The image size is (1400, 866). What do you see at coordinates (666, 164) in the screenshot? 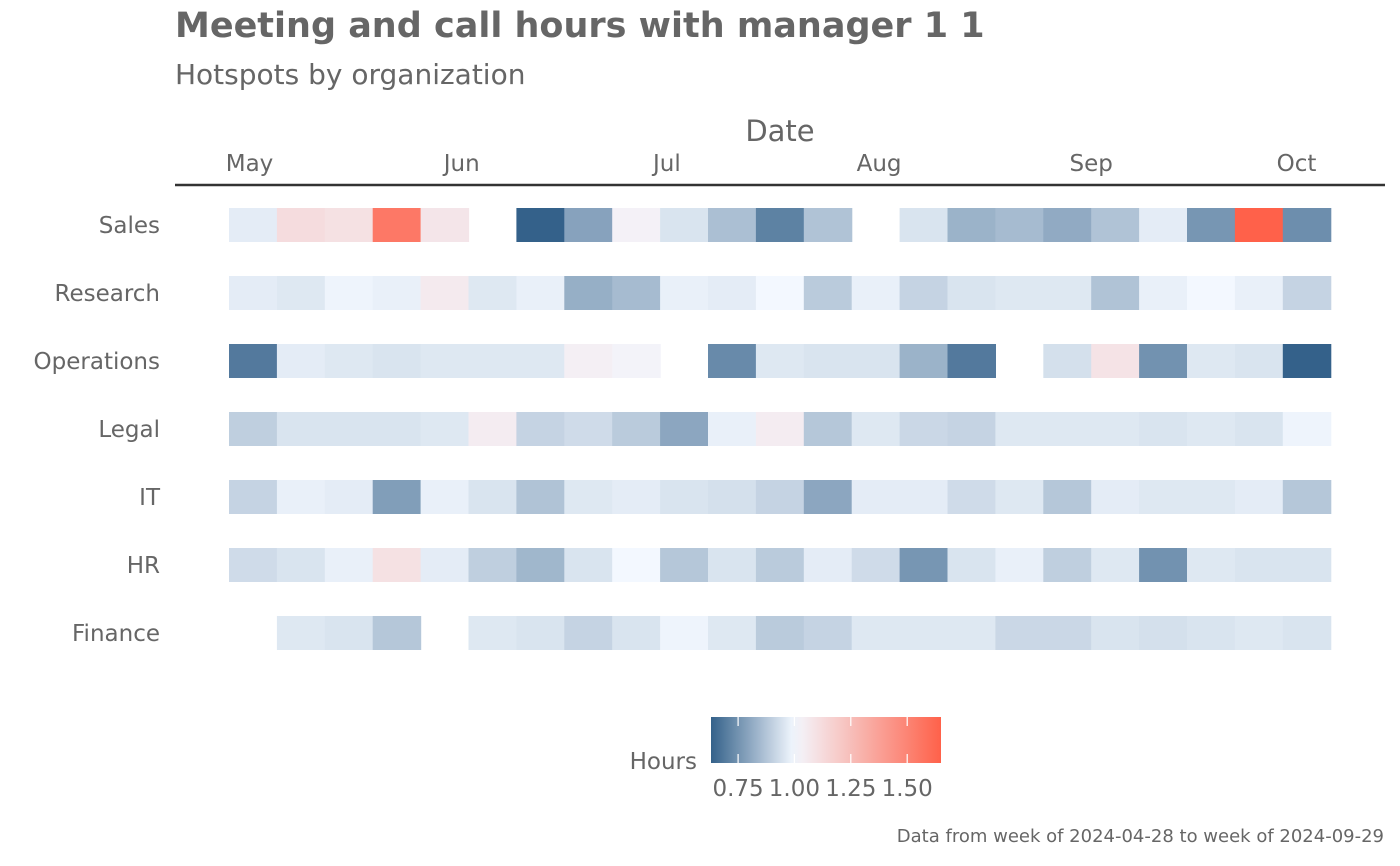
I see `x-tick-label: Jul` at bounding box center [666, 164].